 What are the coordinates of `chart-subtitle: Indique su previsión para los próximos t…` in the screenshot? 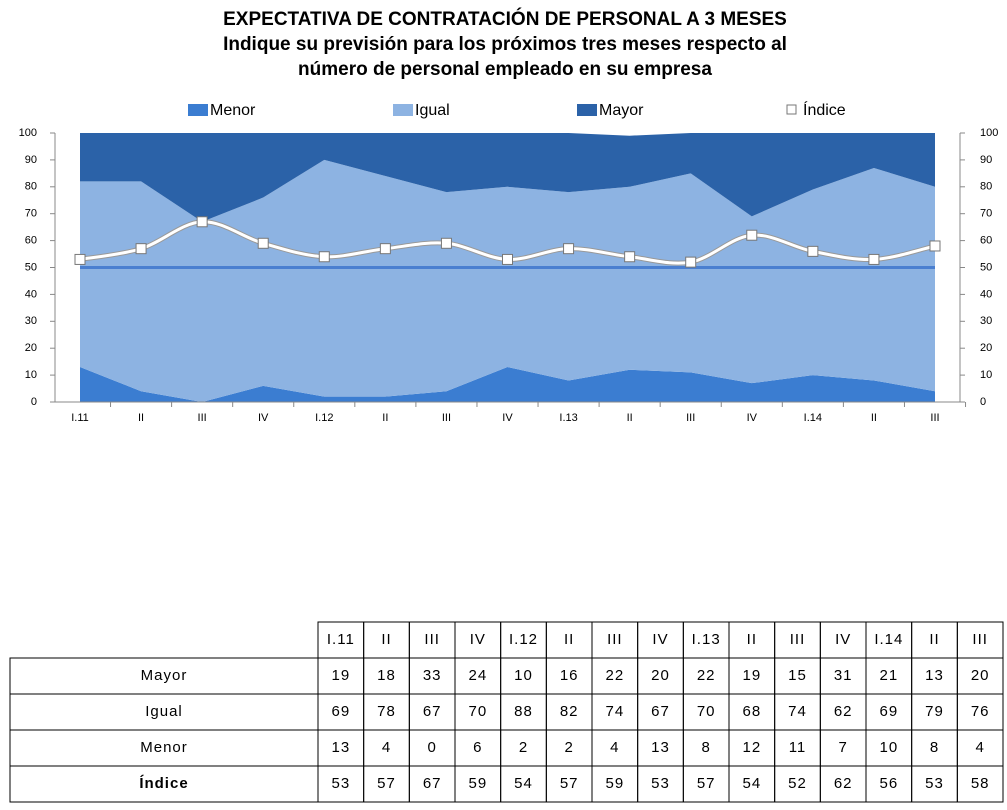 It's located at (505, 44).